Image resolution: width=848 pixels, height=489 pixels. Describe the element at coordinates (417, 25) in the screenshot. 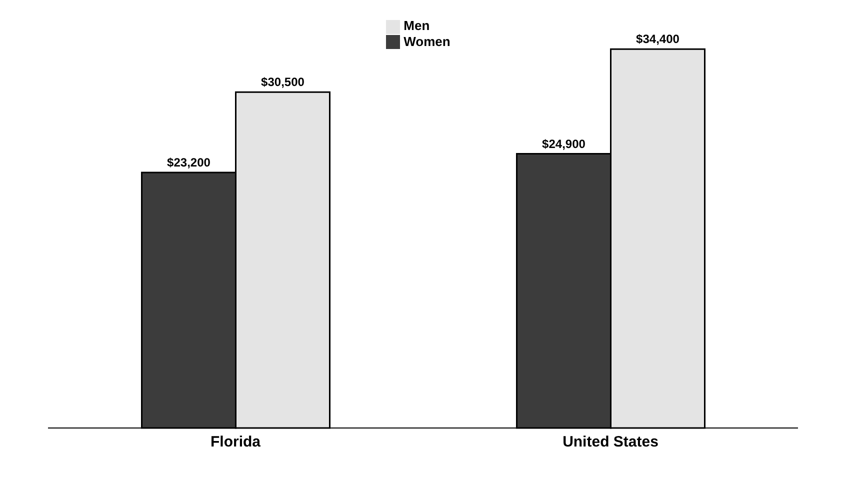

I see `legend-label: Men` at that location.